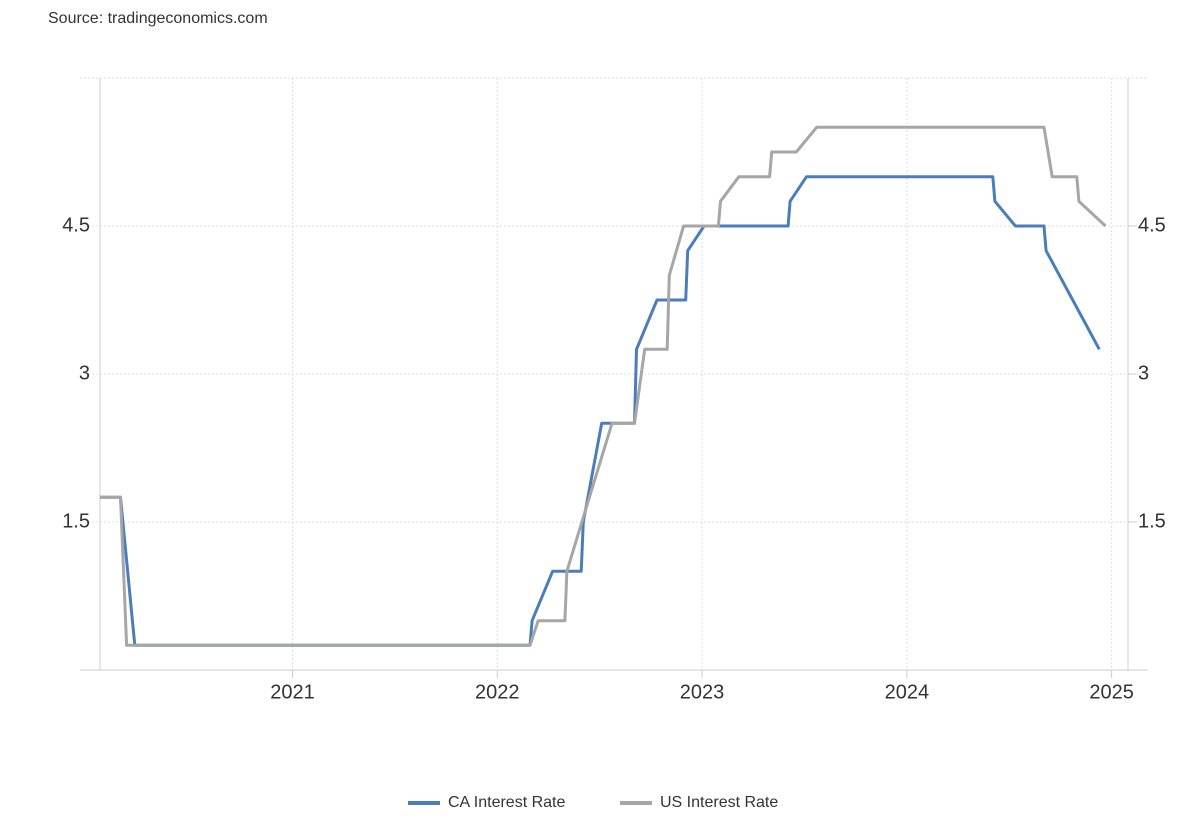  Describe the element at coordinates (506, 802) in the screenshot. I see `legend-label: CA Interest Rate` at that location.